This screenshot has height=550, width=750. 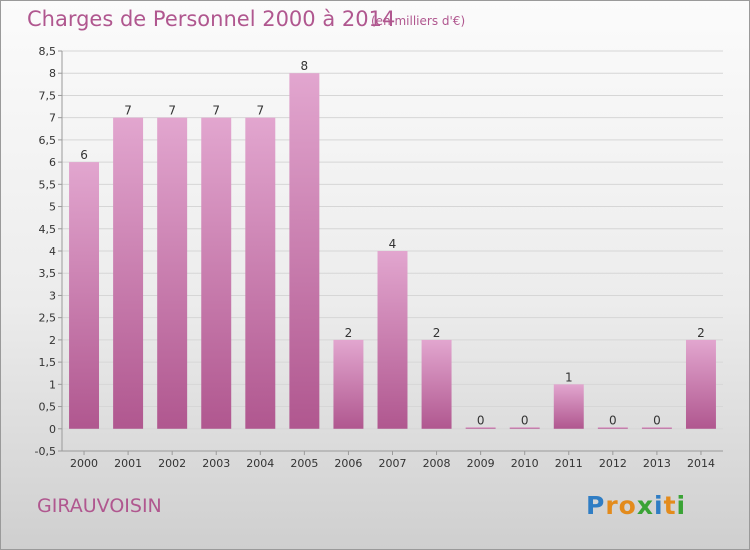 I want to click on y-tick-label: 8,5, so click(x=48, y=51).